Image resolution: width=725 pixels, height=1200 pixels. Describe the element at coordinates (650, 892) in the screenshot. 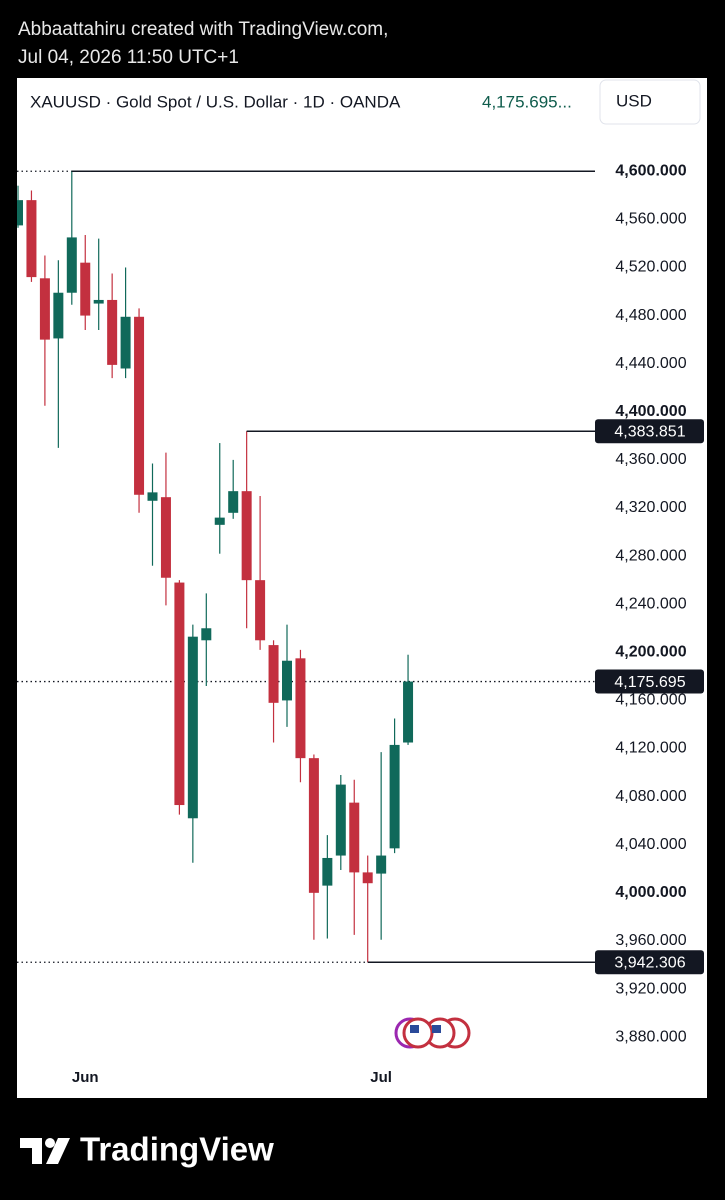

I see `y-tick-label: 4,000.000` at that location.